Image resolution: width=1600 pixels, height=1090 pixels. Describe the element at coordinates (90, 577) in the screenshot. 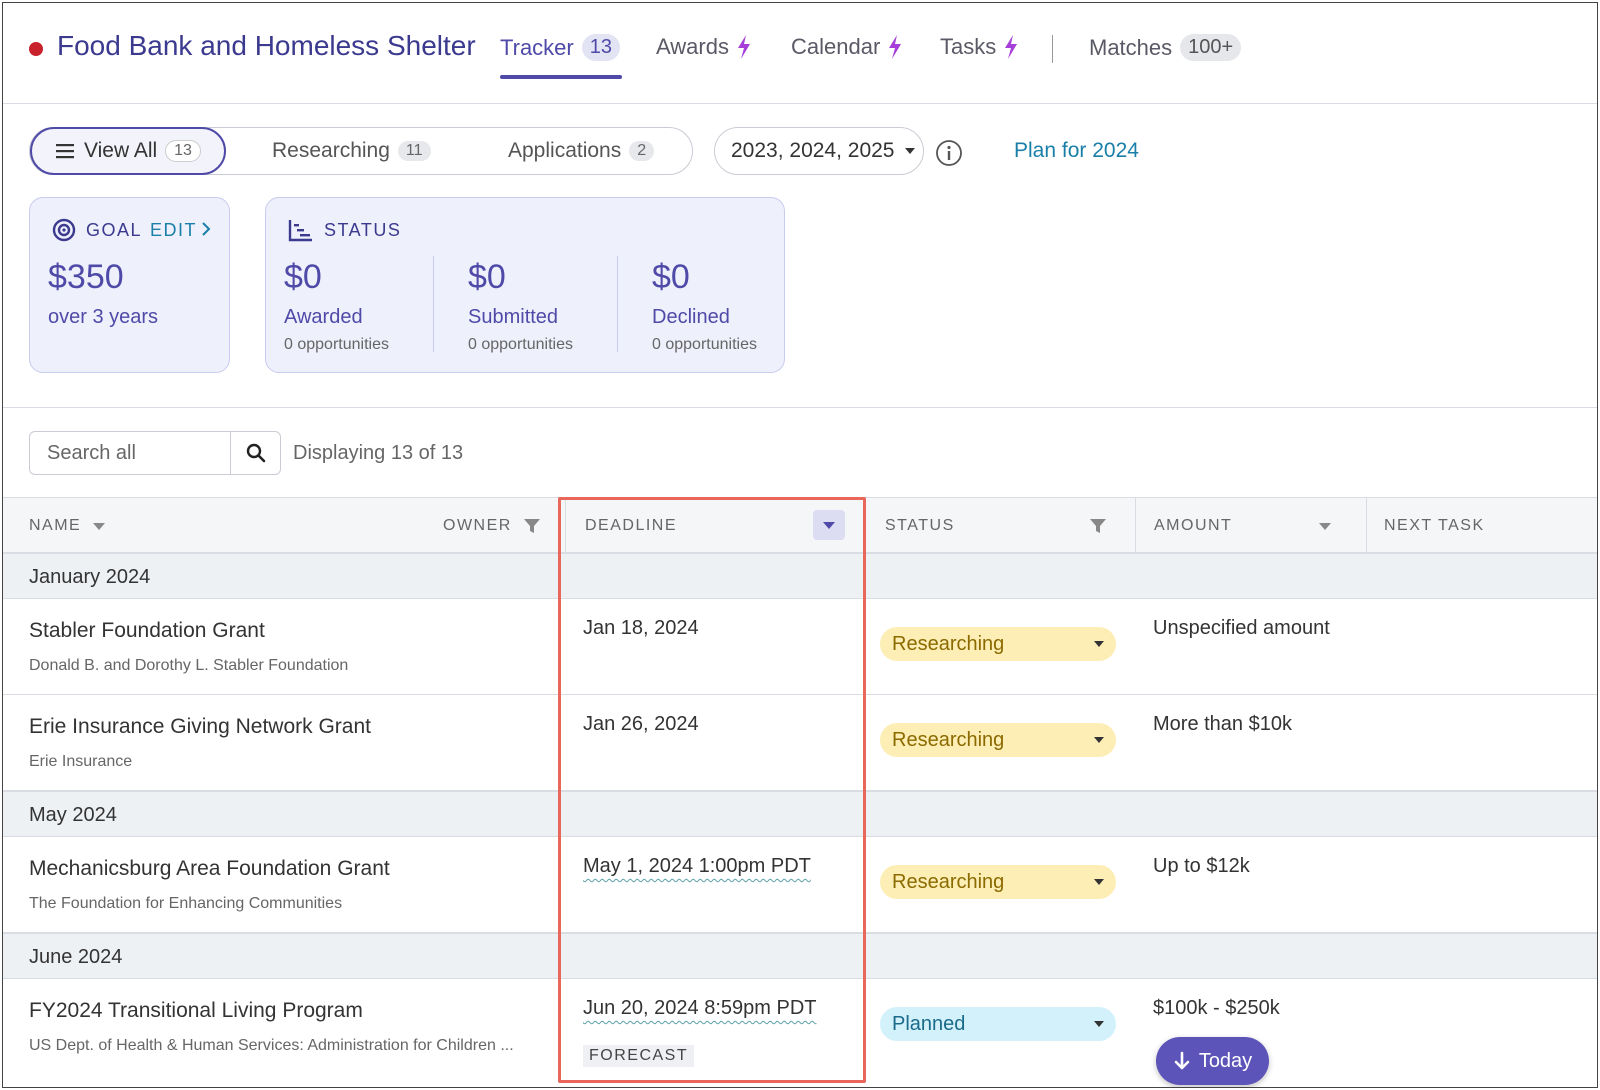

I see `group-label: January 2024` at that location.